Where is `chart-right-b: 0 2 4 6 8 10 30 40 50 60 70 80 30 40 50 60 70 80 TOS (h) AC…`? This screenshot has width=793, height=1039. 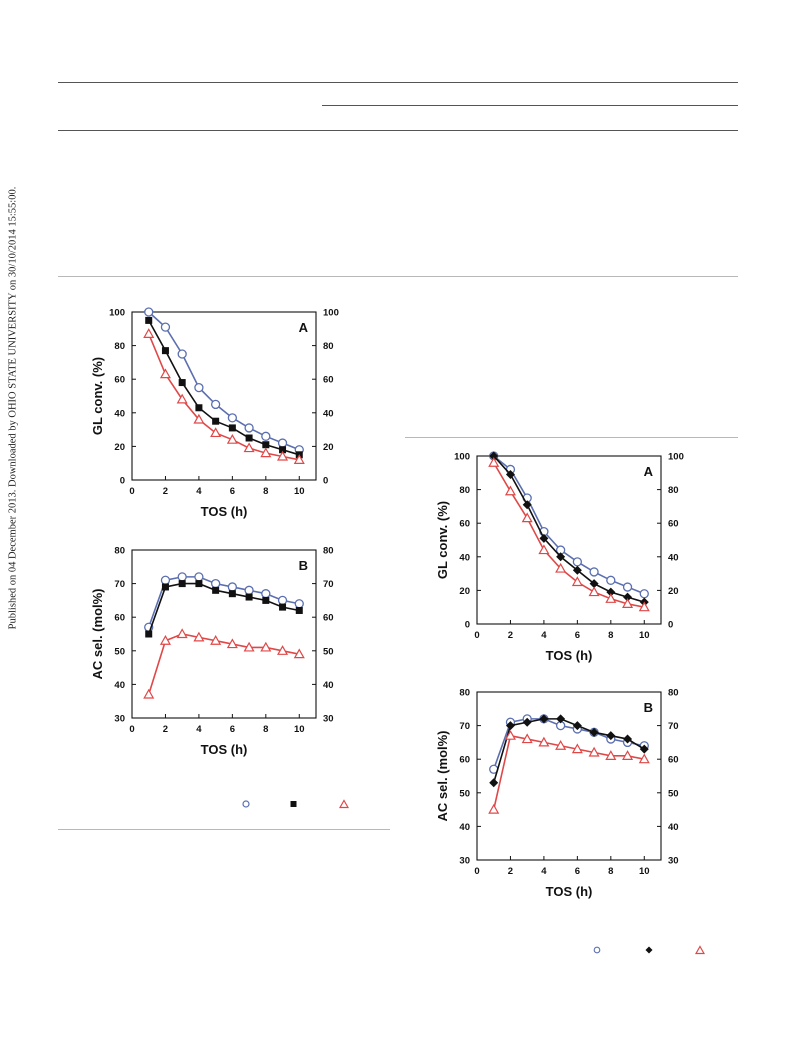 chart-right-b: 0 2 4 6 8 10 30 40 50 60 70 80 30 40 50 60 70 80 TOS (h) AC… is located at coordinates (557, 794).